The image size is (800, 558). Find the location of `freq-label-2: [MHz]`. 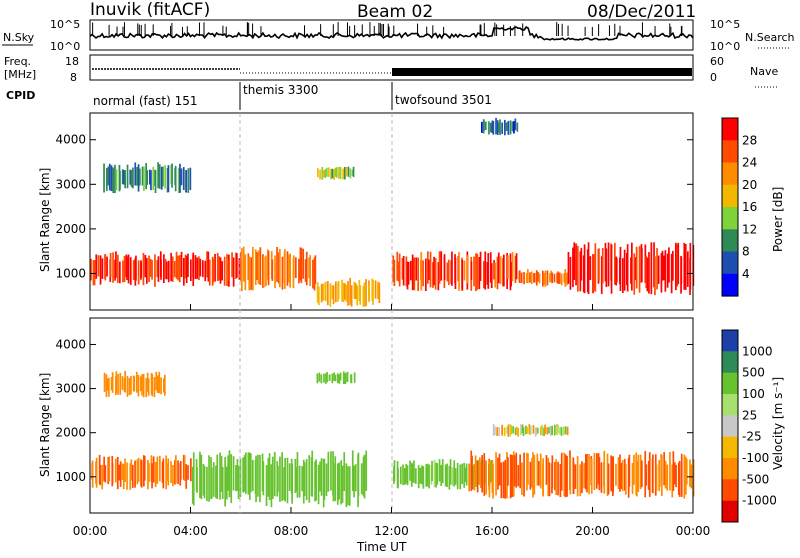

freq-label-2: [MHz] is located at coordinates (20, 74).